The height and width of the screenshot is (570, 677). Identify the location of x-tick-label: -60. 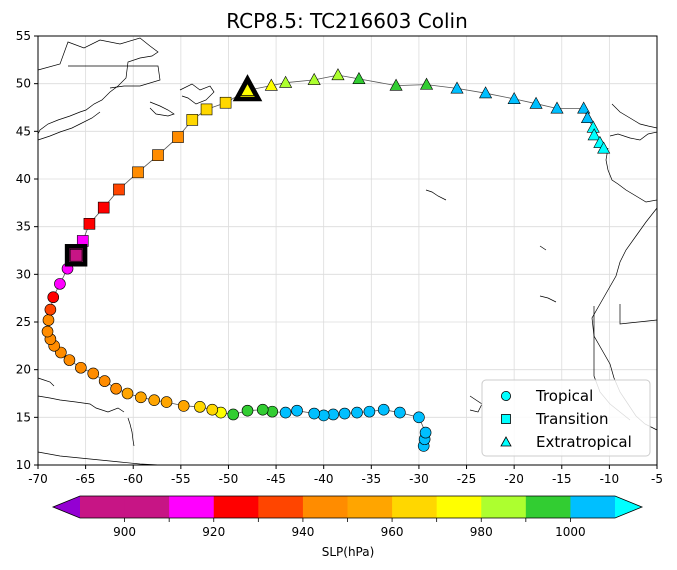
(133, 479).